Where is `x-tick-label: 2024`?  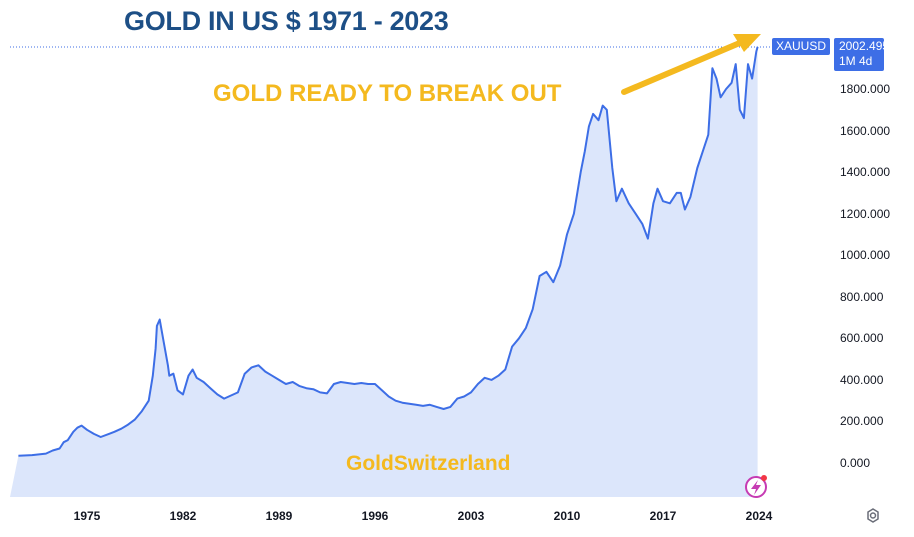 x-tick-label: 2024 is located at coordinates (759, 516).